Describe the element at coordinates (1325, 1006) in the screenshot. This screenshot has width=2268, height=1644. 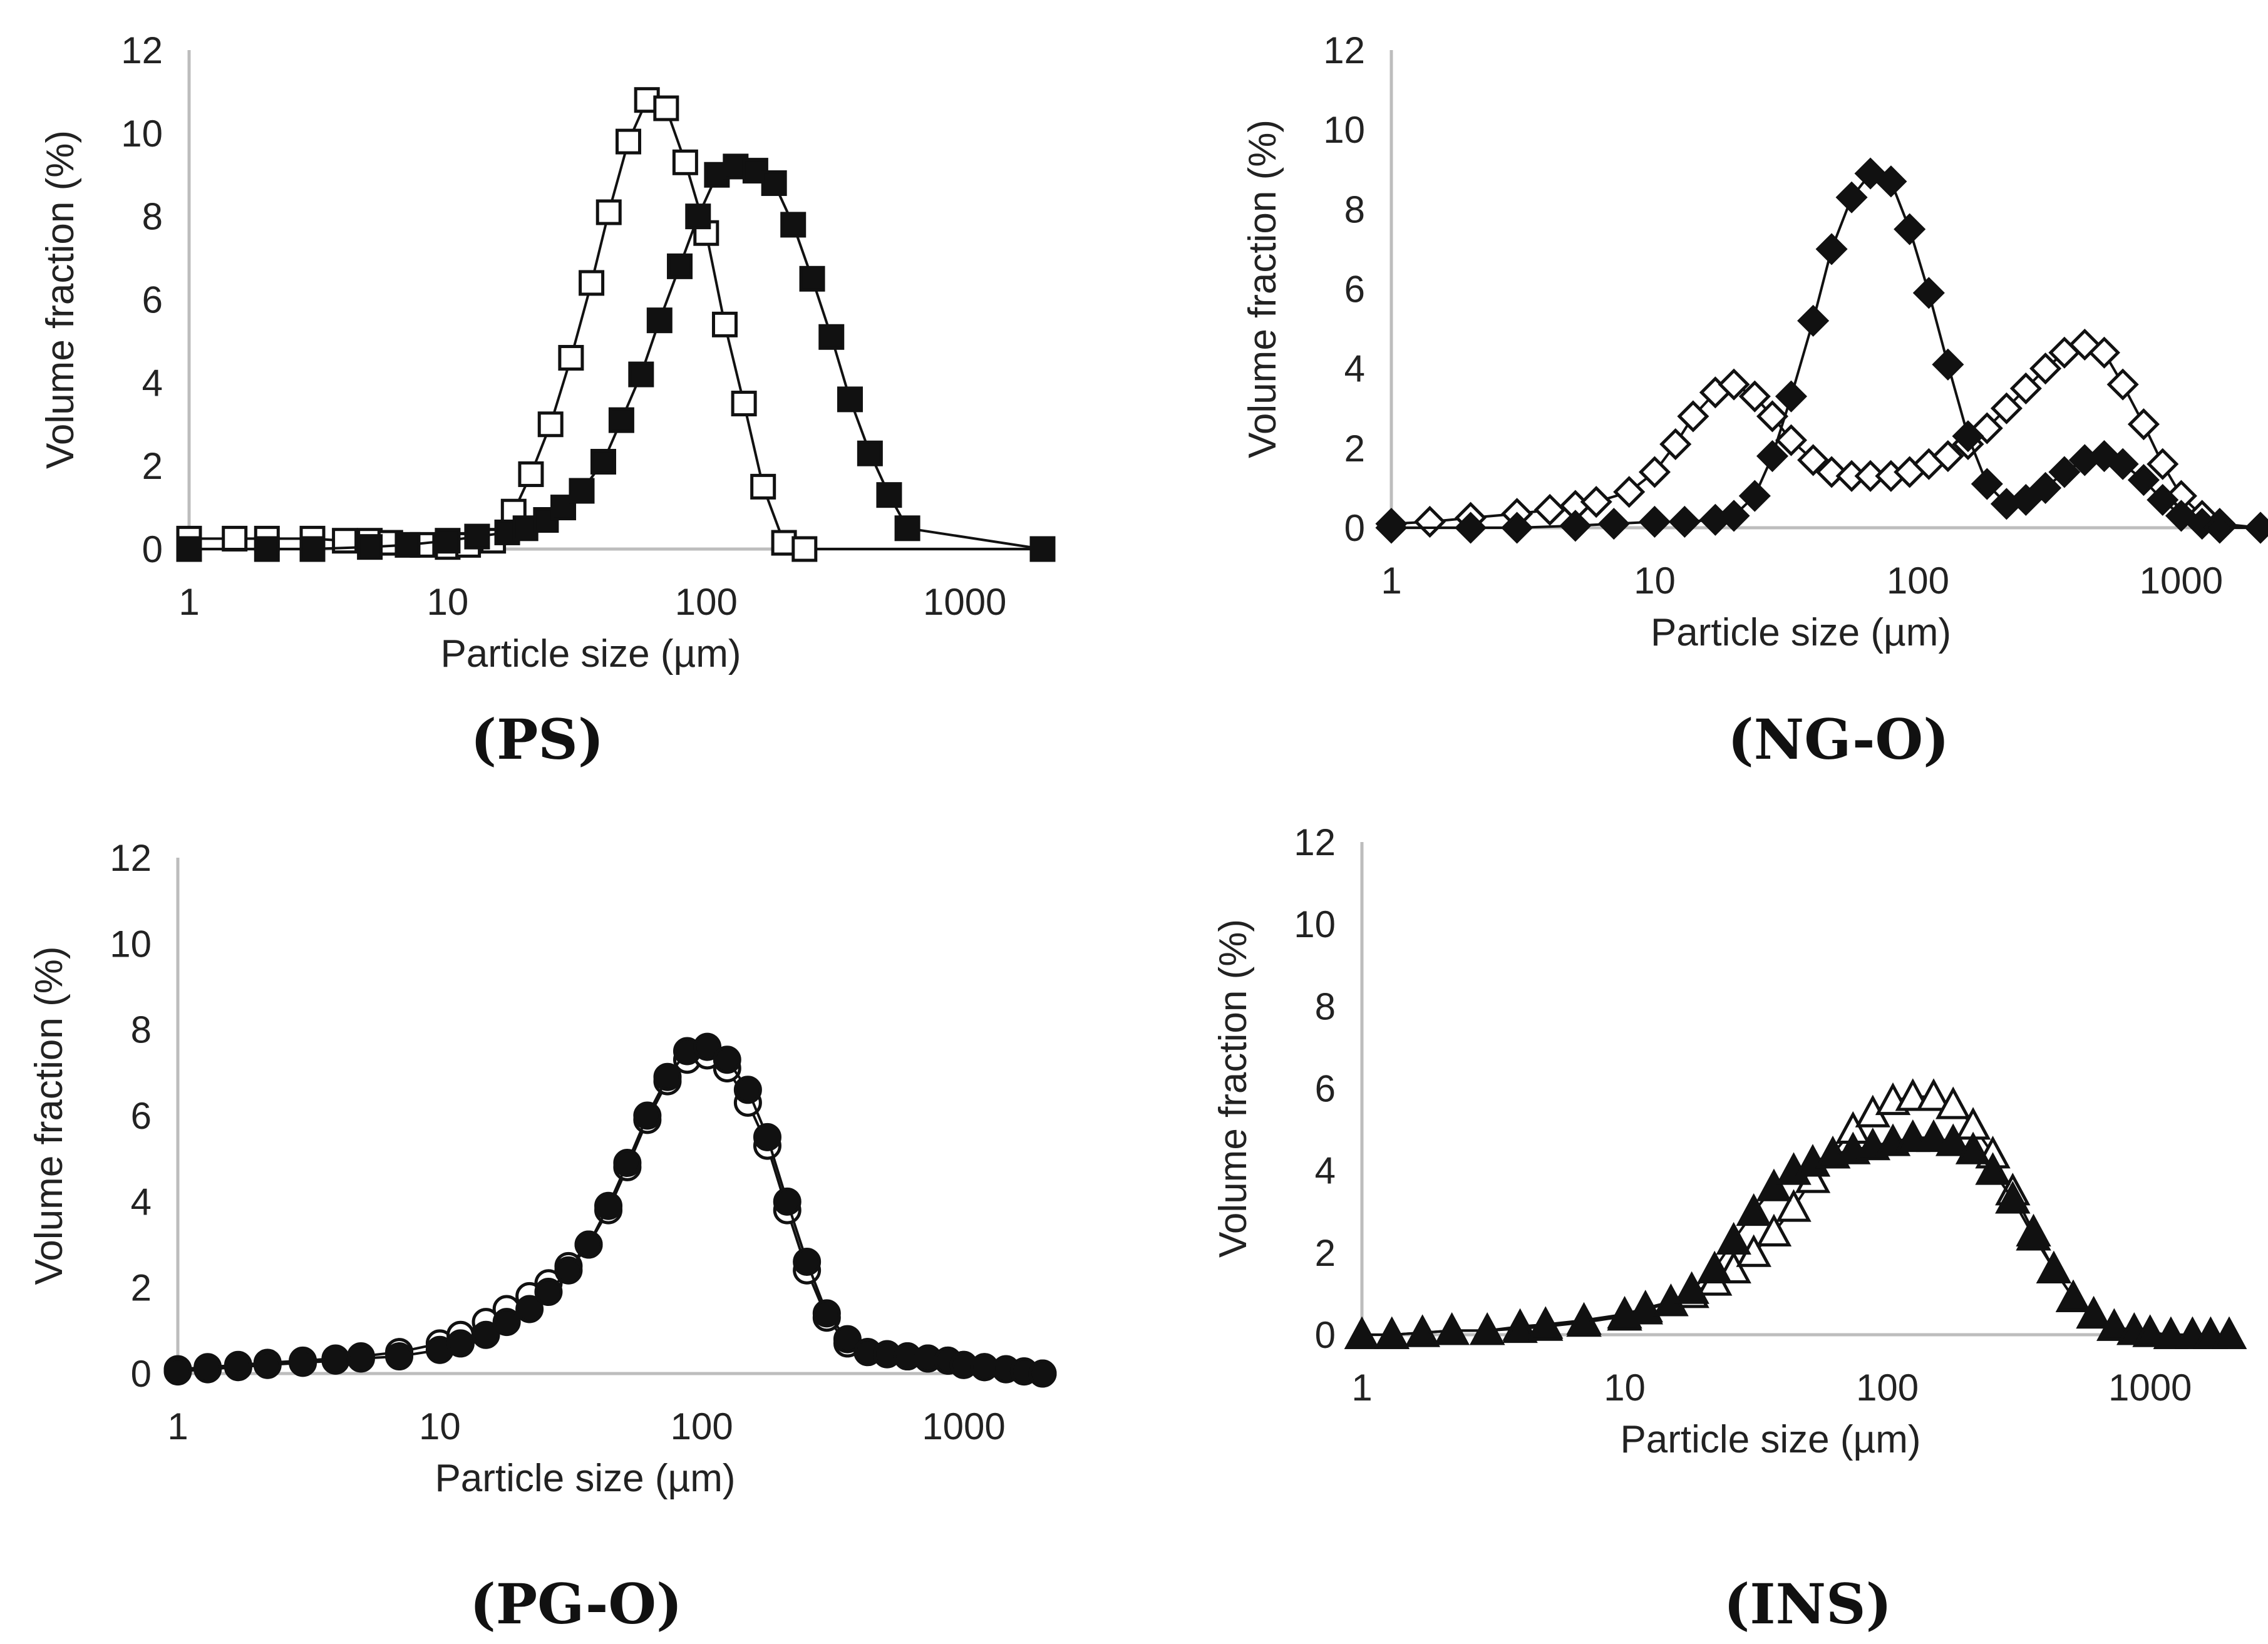
I see `y-tick-label: 8` at that location.